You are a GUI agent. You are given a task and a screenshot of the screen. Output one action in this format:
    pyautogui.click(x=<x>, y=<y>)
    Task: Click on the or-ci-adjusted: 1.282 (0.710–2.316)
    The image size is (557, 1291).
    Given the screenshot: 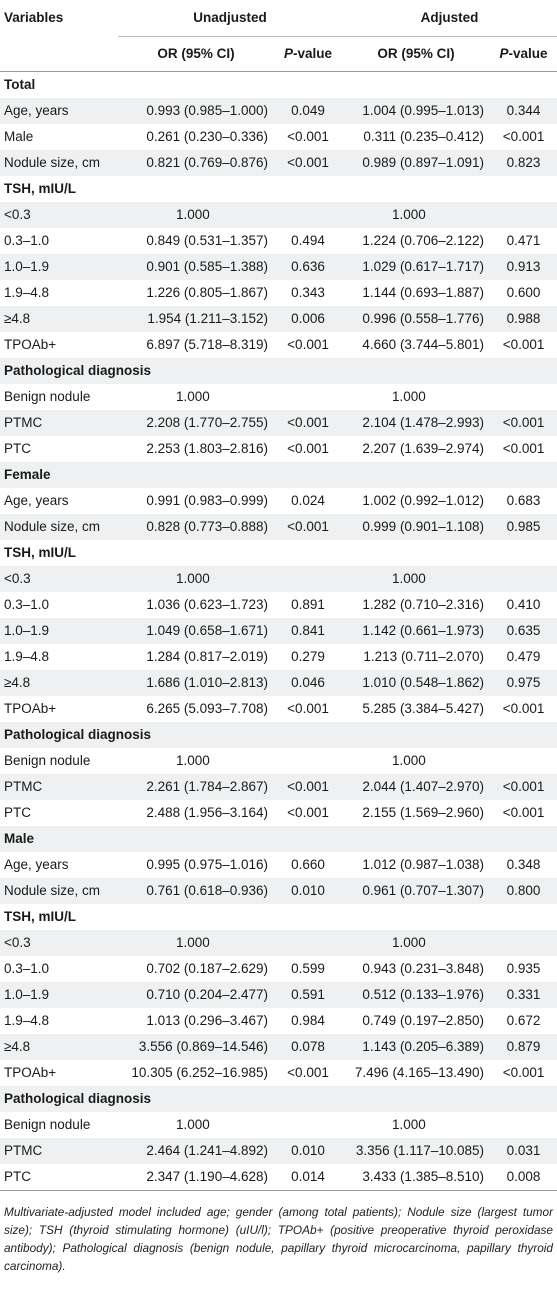 What is the action you would take?
    pyautogui.click(x=423, y=604)
    